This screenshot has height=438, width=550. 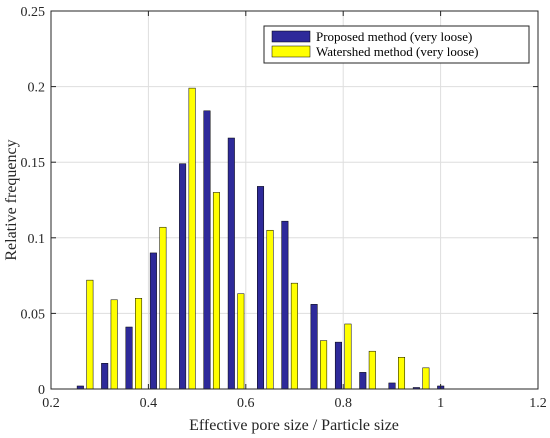 What do you see at coordinates (343, 403) in the screenshot?
I see `x-tick-label: 0.8` at bounding box center [343, 403].